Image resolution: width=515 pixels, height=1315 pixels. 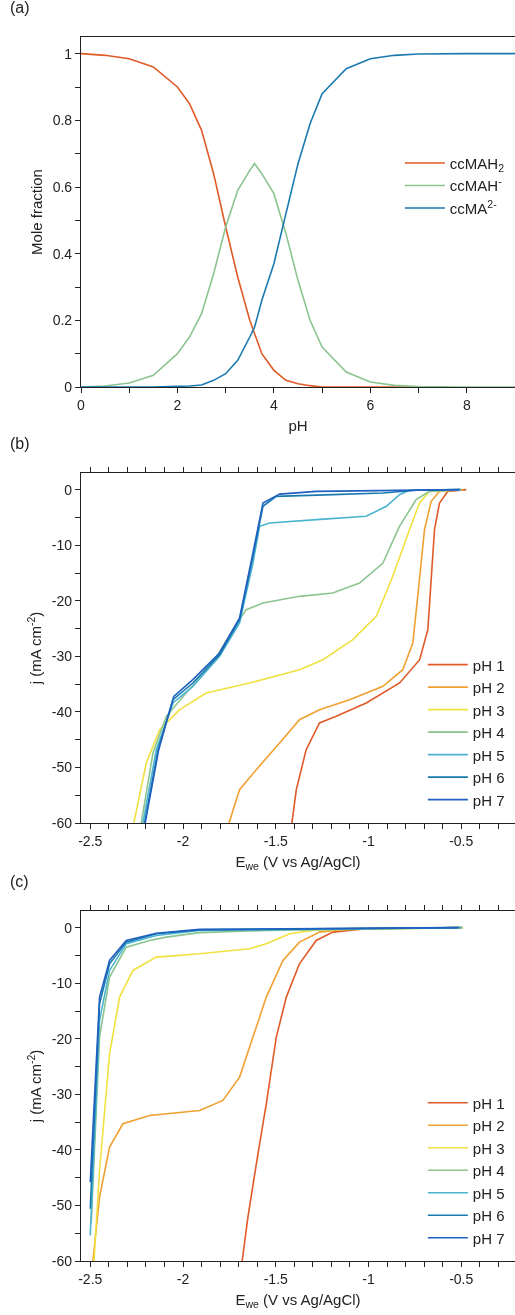 What do you see at coordinates (473, 207) in the screenshot?
I see `legend-label: ccMA$^{2-}$` at bounding box center [473, 207].